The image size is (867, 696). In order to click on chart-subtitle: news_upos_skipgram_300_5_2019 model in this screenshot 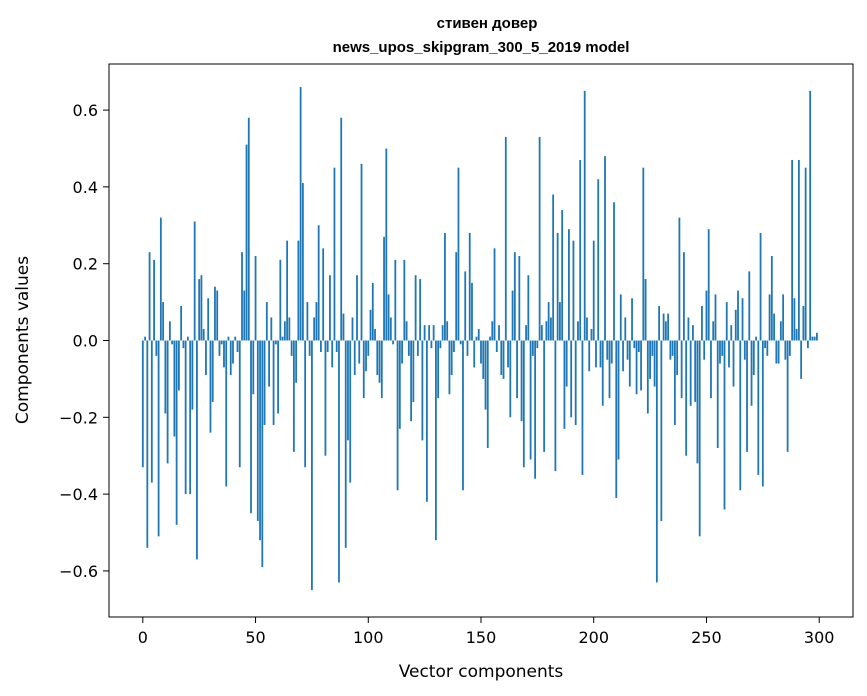, I will do `click(481, 47)`.